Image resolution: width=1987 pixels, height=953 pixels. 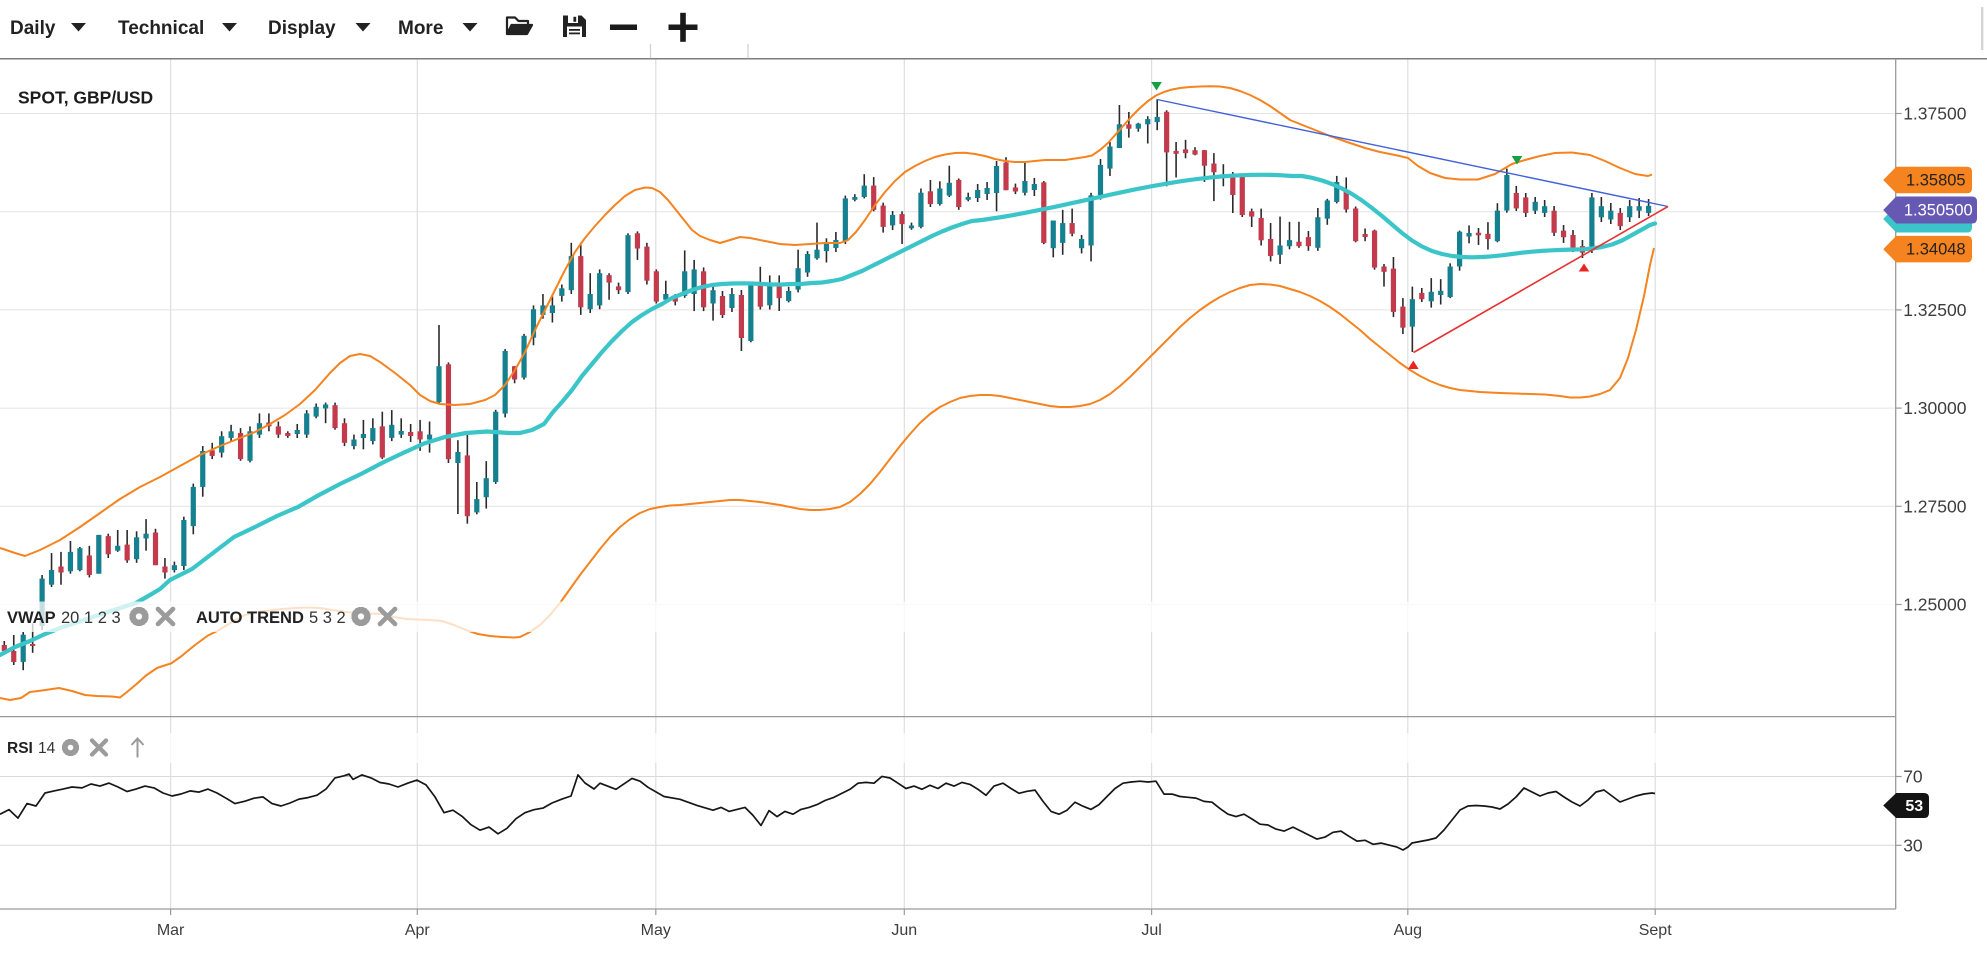 What do you see at coordinates (250, 618) in the screenshot?
I see `svg-text: AUTO TREND` at bounding box center [250, 618].